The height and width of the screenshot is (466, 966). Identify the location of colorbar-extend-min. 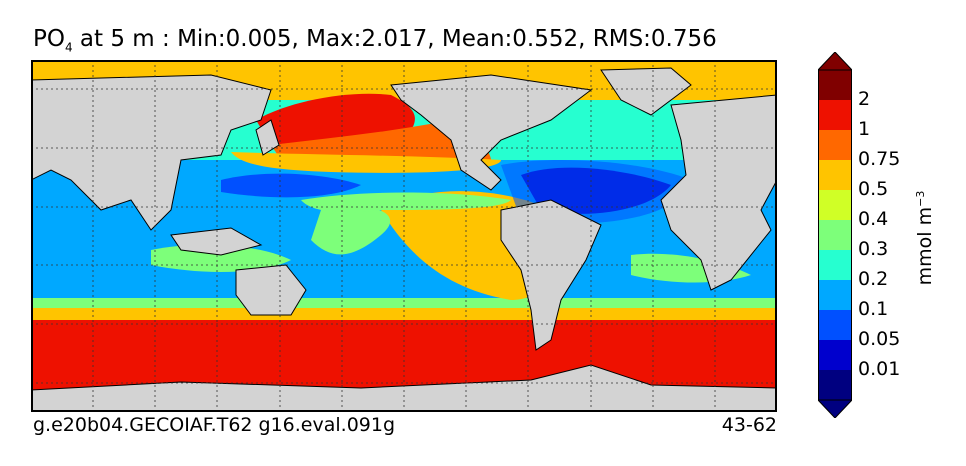
(835, 408).